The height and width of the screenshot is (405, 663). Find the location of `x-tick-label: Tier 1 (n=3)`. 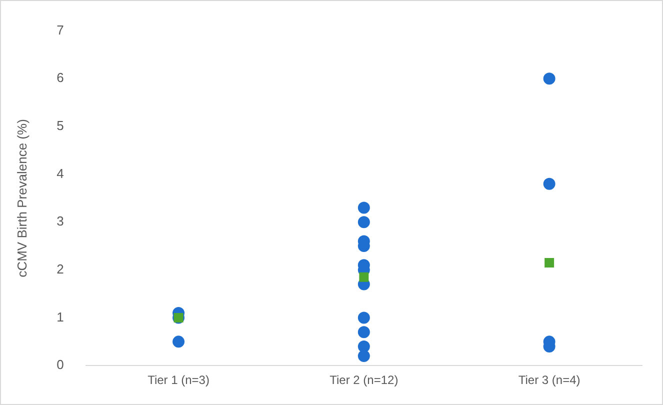

x-tick-label: Tier 1 (n=3) is located at coordinates (179, 380).